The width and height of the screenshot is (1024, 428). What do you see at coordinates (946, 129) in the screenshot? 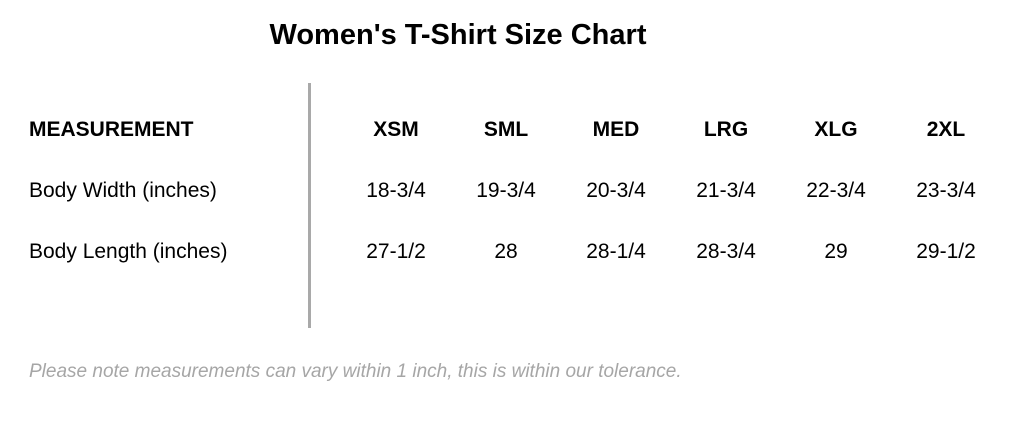
I see `size-header-2xl: 2XL` at bounding box center [946, 129].